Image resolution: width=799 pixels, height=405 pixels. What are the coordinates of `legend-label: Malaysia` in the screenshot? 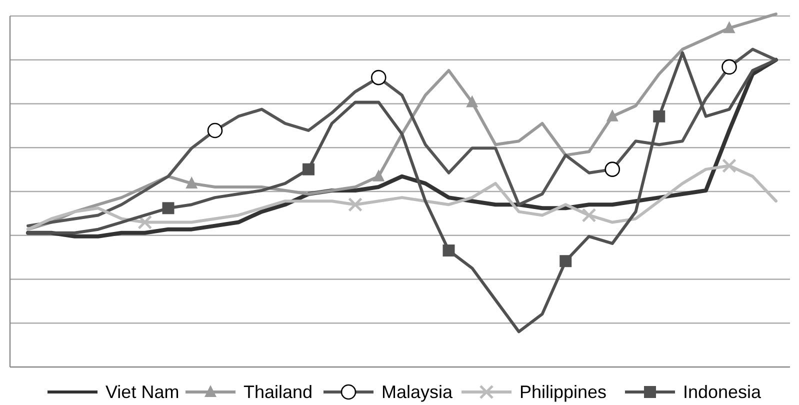 It's located at (418, 392).